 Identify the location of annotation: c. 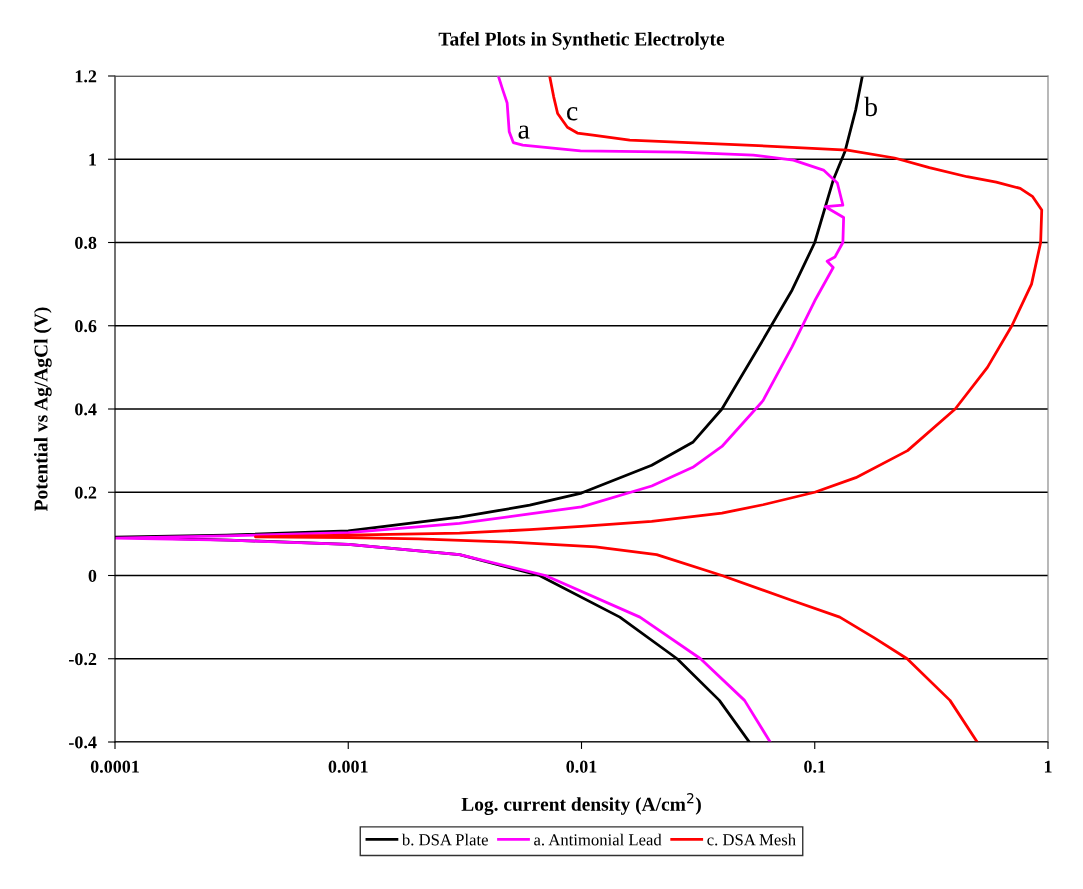
(572, 114).